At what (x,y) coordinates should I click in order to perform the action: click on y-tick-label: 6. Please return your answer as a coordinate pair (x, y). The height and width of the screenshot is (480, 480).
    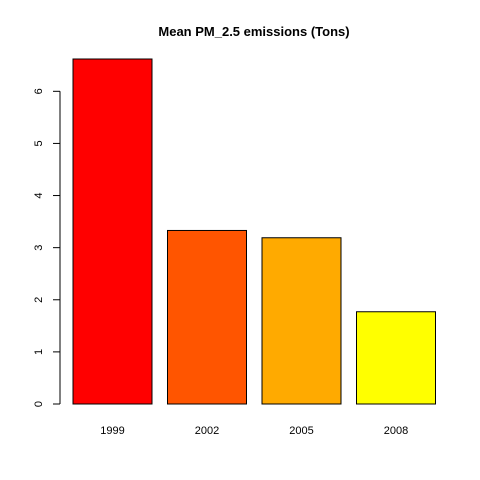
    Looking at the image, I should click on (39, 91).